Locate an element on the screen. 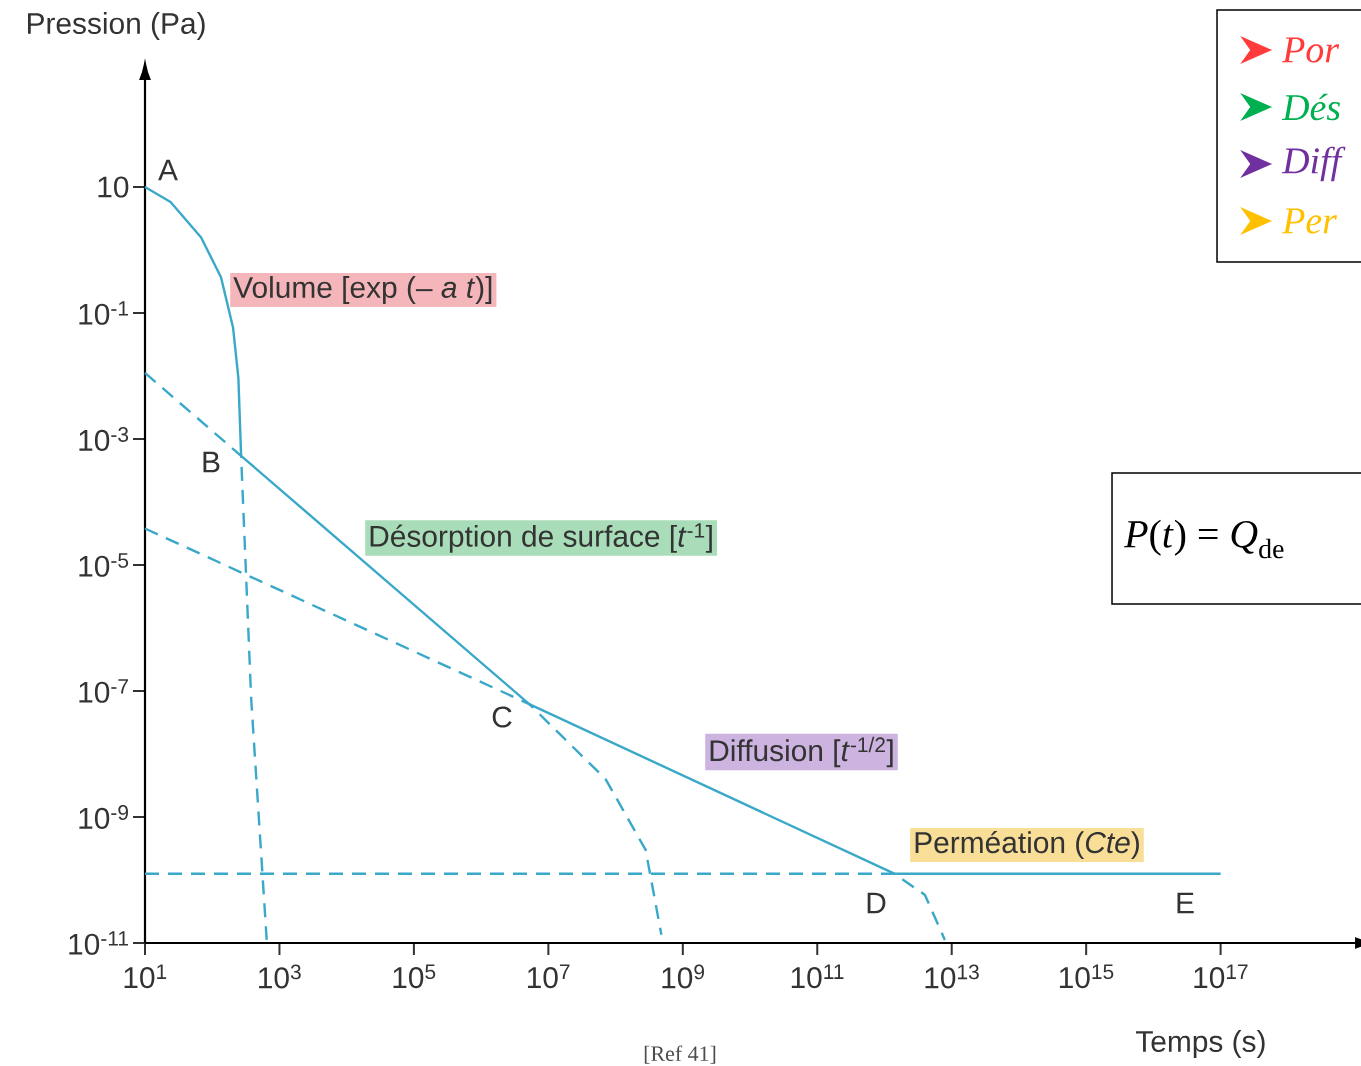  y-tick-label: 10$^{-1}$ is located at coordinates (103, 313).